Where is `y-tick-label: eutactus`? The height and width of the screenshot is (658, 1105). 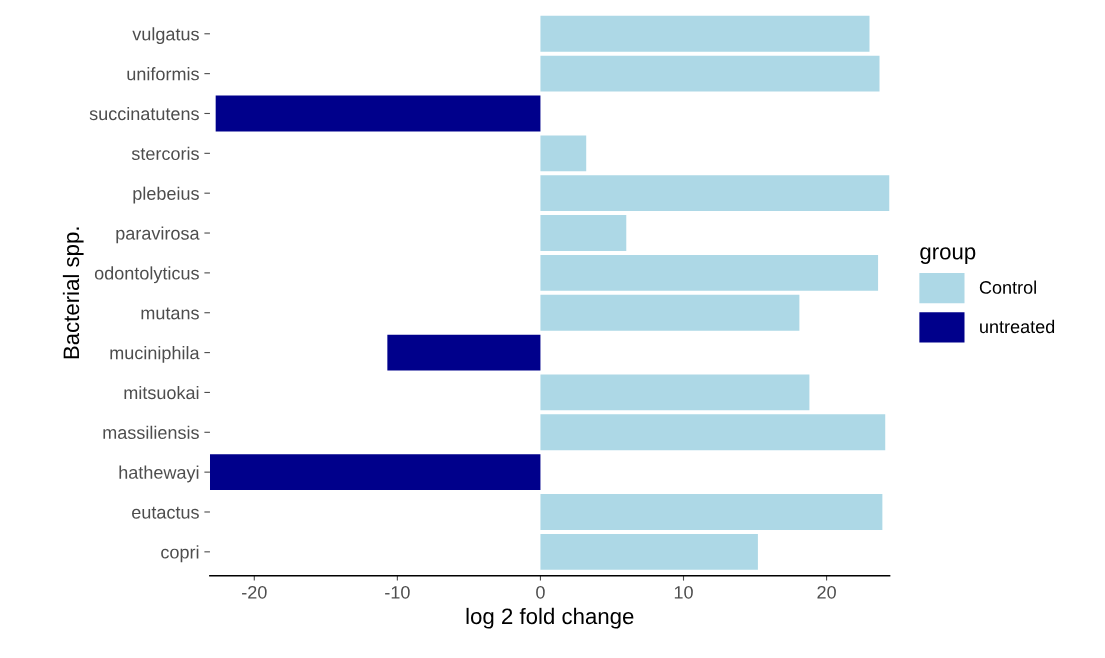 y-tick-label: eutactus is located at coordinates (165, 512).